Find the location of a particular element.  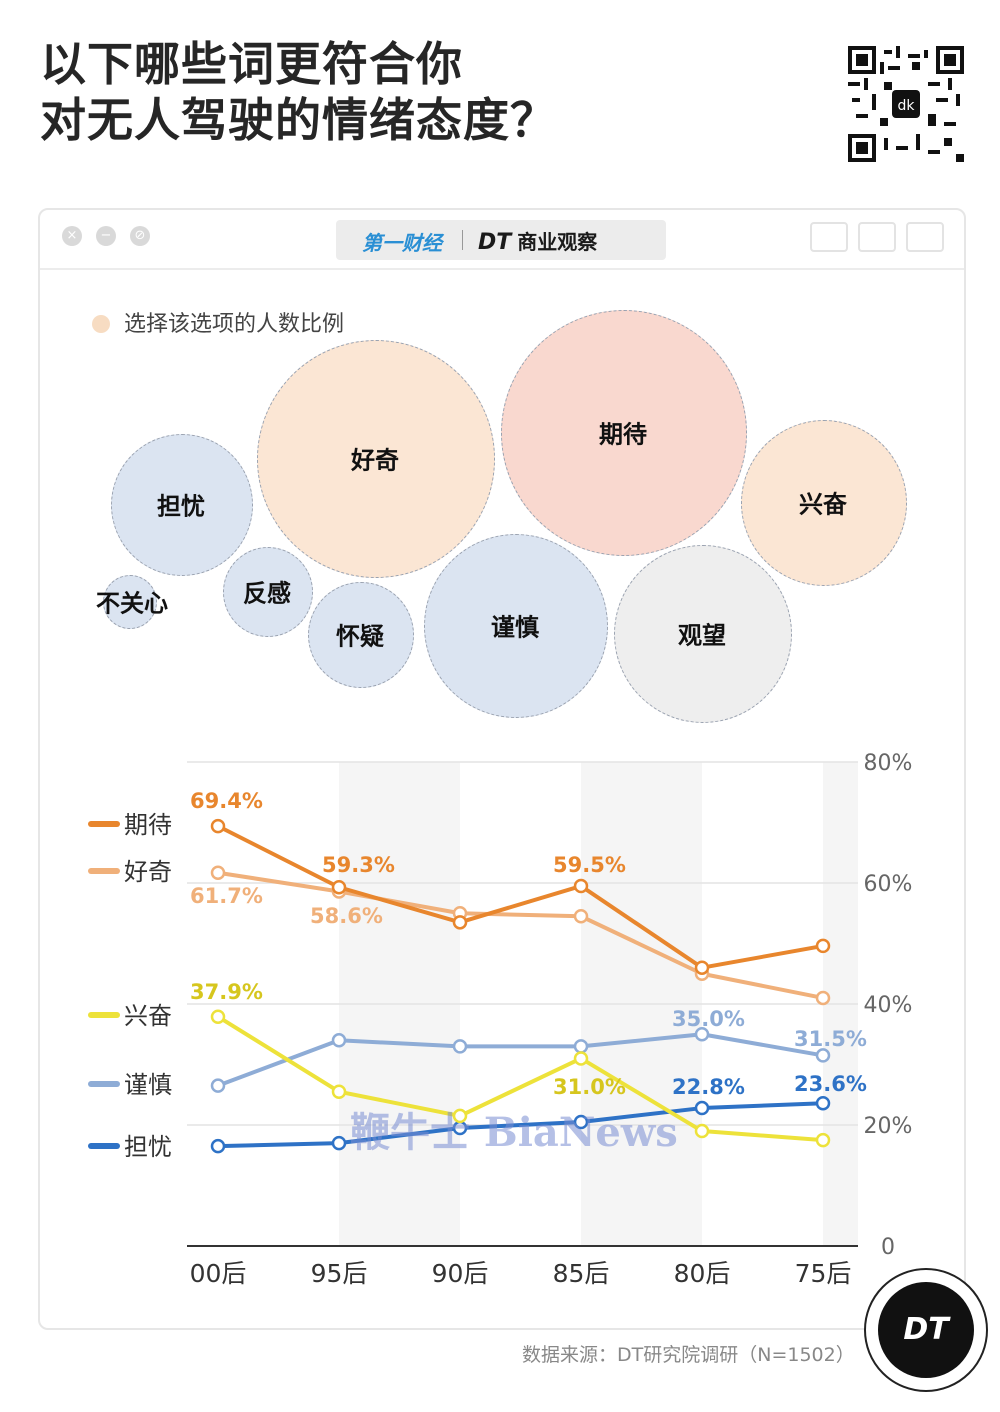

record-icon is located at coordinates (829, 237).